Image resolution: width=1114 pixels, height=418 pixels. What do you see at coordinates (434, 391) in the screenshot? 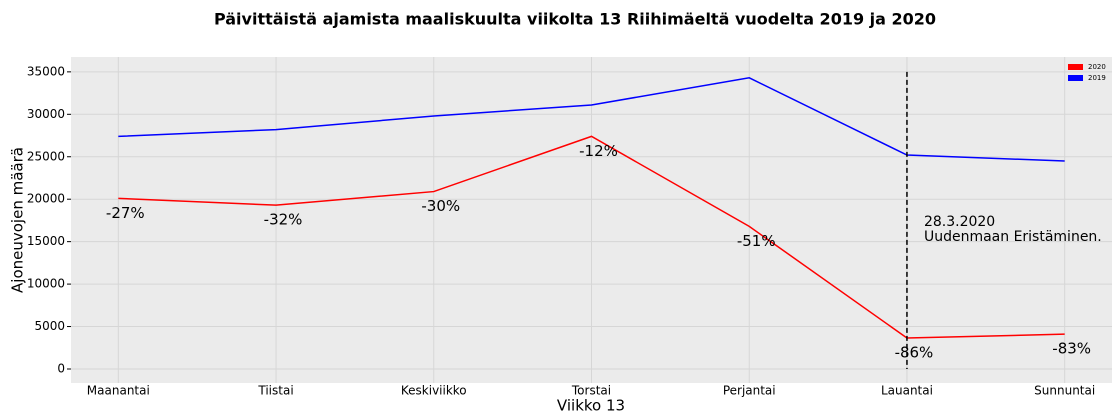
I see `x-tick-label: Keskiviikko` at bounding box center [434, 391].